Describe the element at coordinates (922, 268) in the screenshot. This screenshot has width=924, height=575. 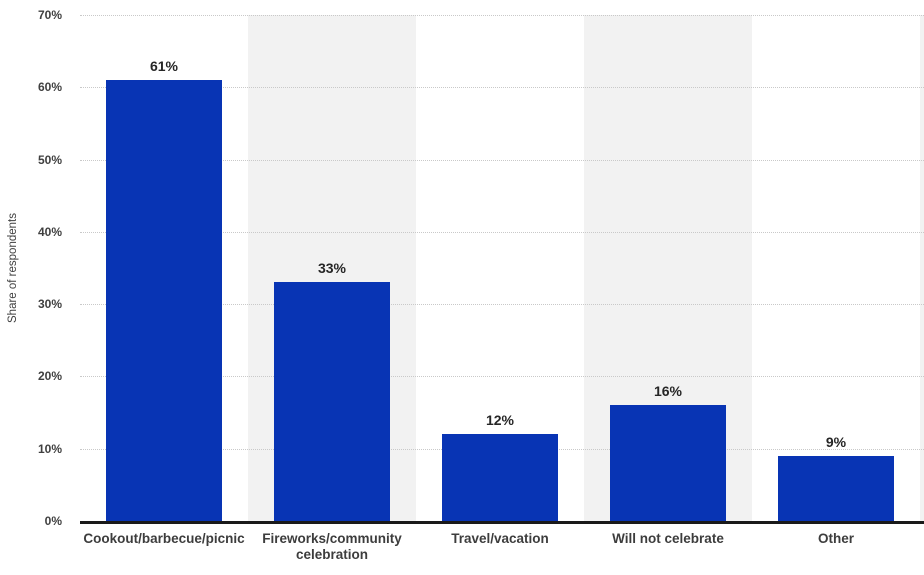
I see `plot-band-edge` at that location.